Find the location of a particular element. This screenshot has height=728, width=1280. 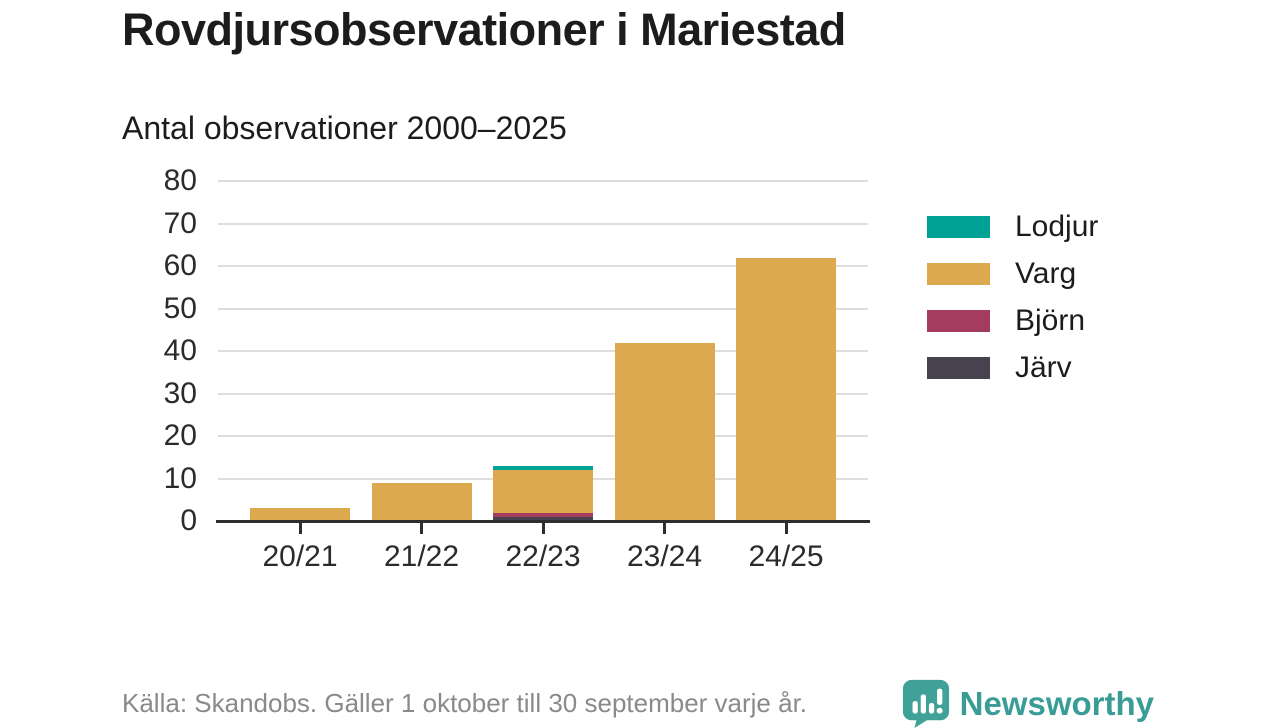

newsworthy-bubble-icon is located at coordinates (925, 703).